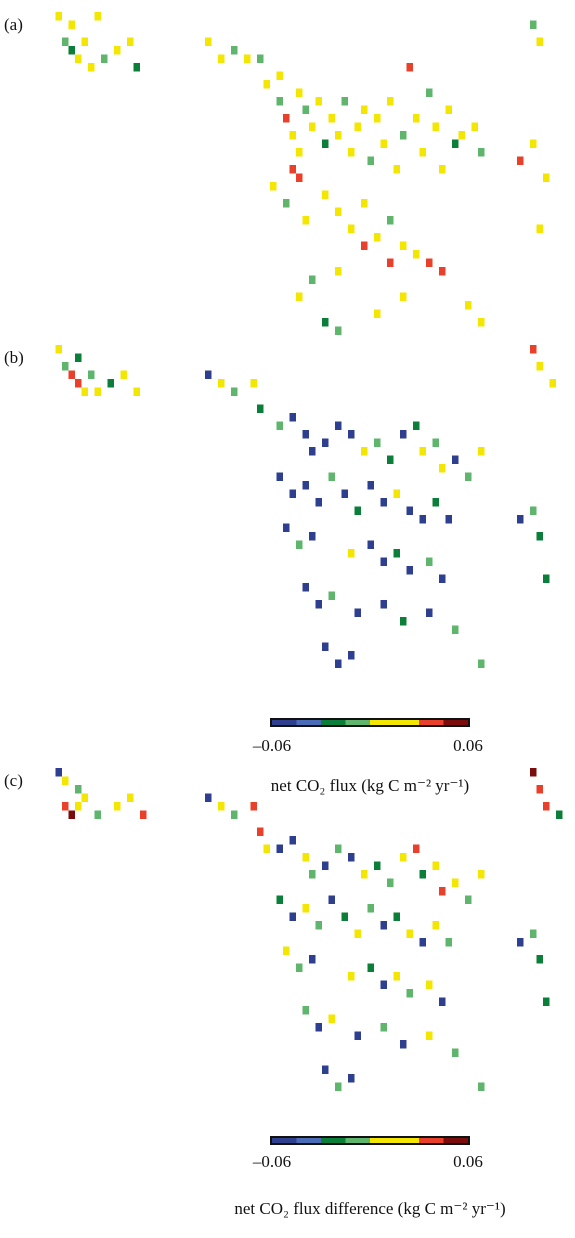  I want to click on colorbar-tick-label: –0.06, so click(271, 745).